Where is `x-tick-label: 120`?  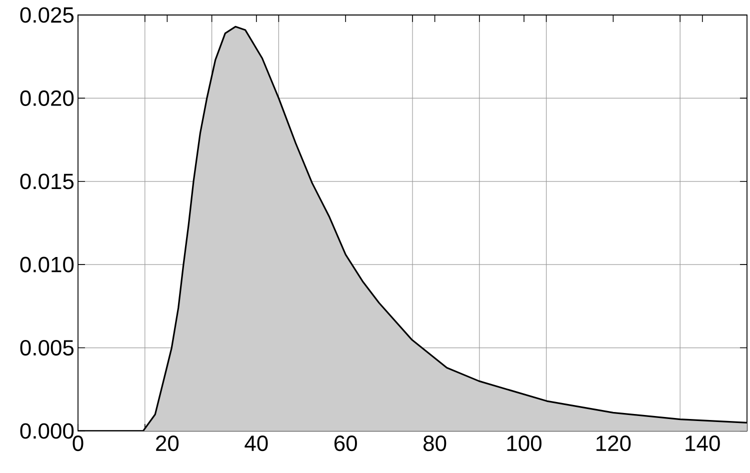
x-tick-label: 120 is located at coordinates (613, 444).